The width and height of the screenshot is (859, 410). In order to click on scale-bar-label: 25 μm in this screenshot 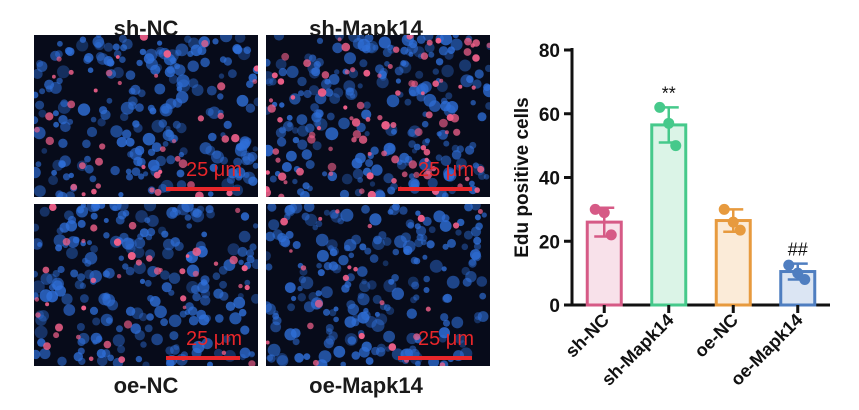, I will do `click(214, 170)`.